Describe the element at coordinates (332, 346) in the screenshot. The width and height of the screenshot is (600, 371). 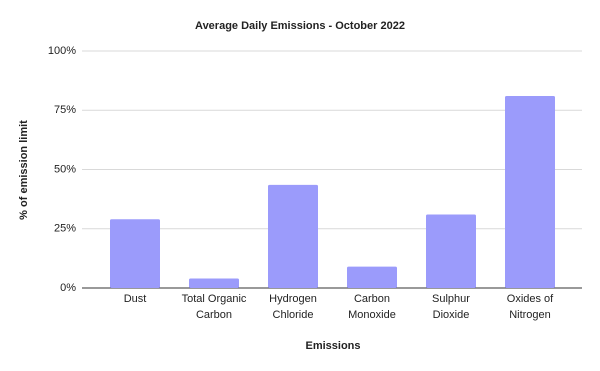
I see `x-axis-label: Emissions` at that location.